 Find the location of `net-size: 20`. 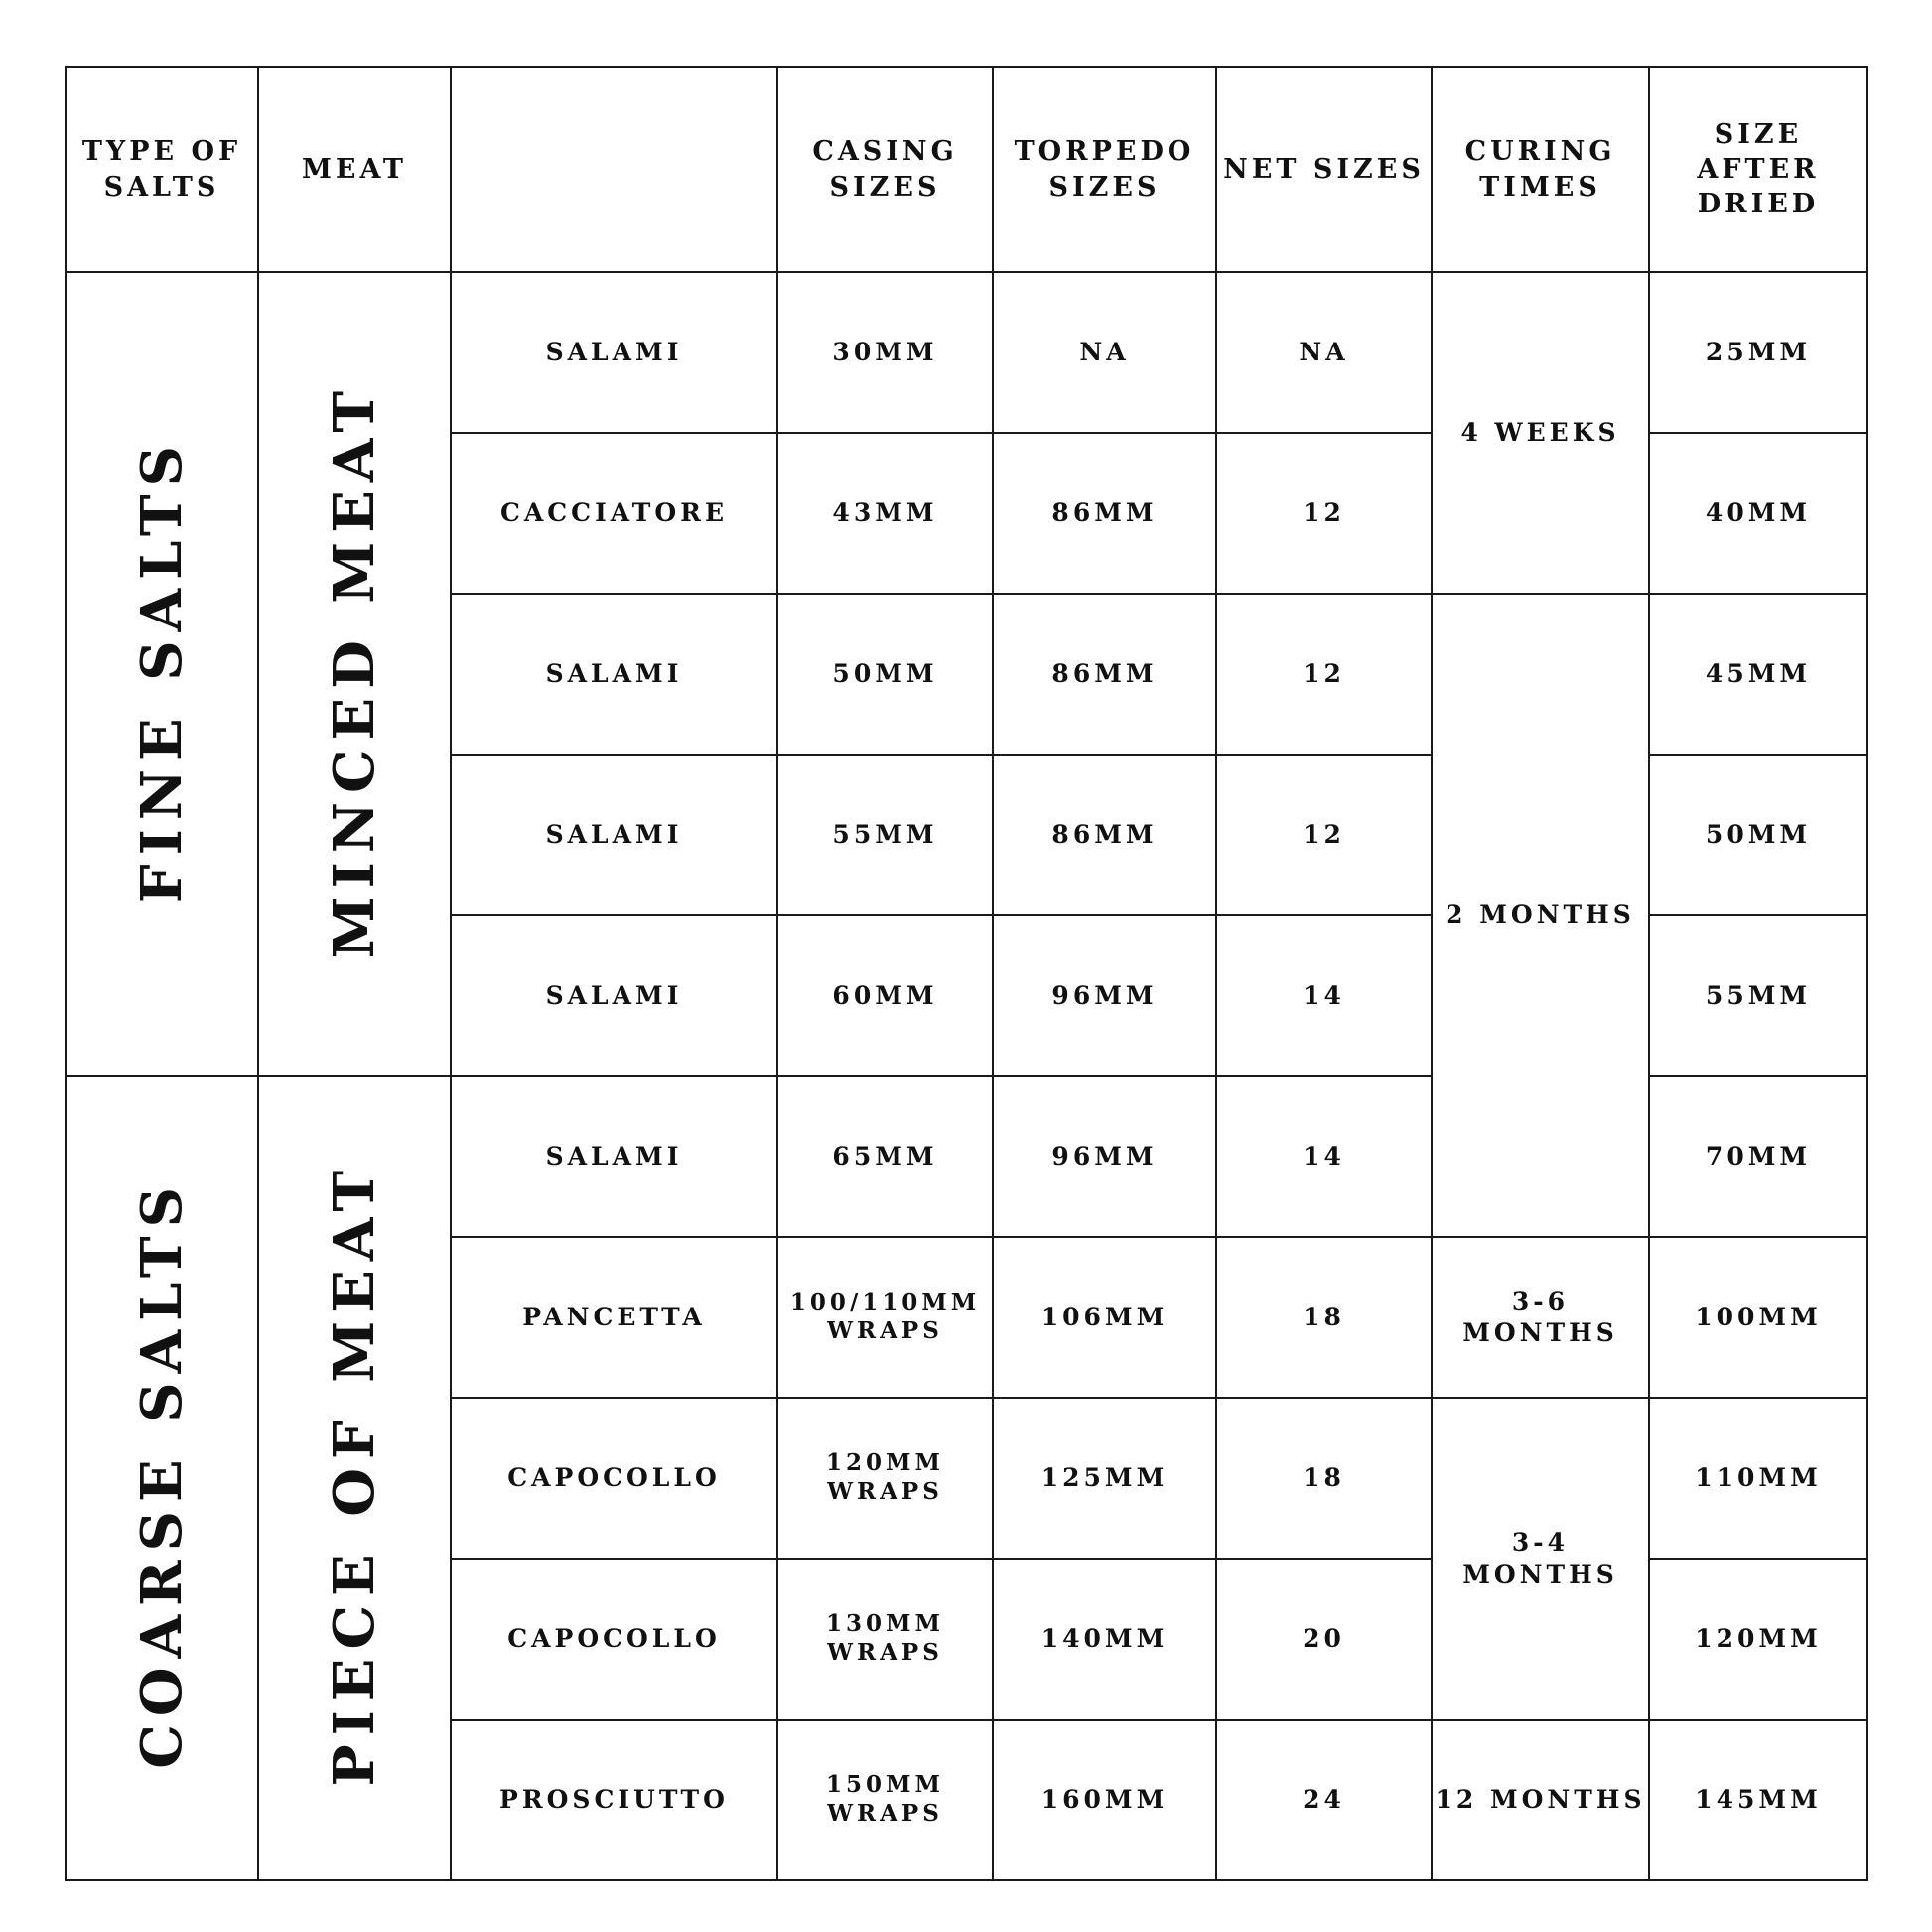

net-size: 20 is located at coordinates (1324, 1640).